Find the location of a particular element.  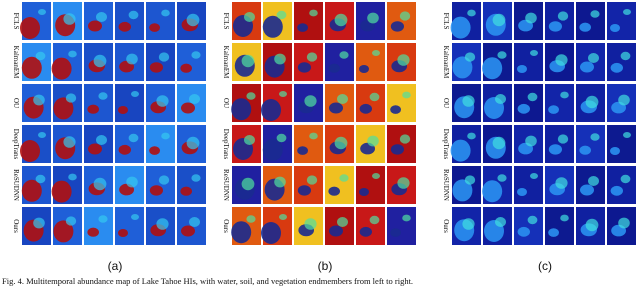

row-label: KalmanEM is located at coordinates (446, 62).